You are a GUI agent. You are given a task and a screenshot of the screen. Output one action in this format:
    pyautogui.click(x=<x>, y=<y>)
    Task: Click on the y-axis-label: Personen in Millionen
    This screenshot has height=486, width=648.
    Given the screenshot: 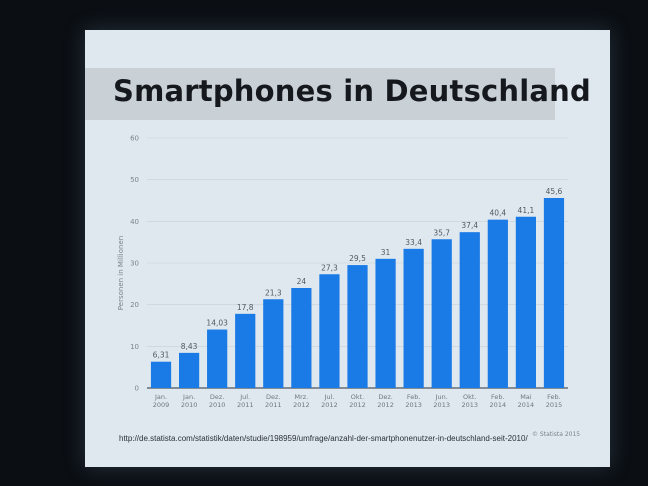 What is the action you would take?
    pyautogui.click(x=121, y=273)
    